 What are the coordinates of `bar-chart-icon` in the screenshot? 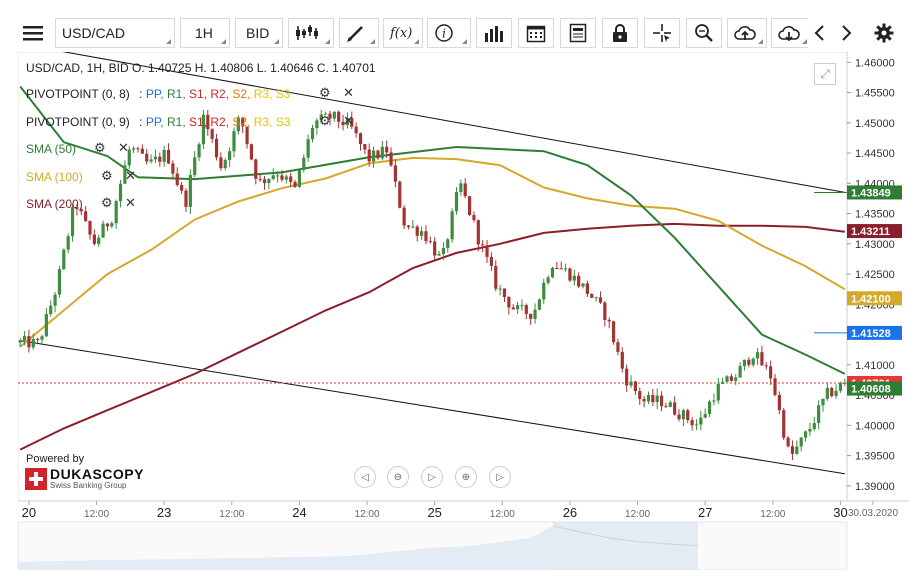 It's located at (494, 33).